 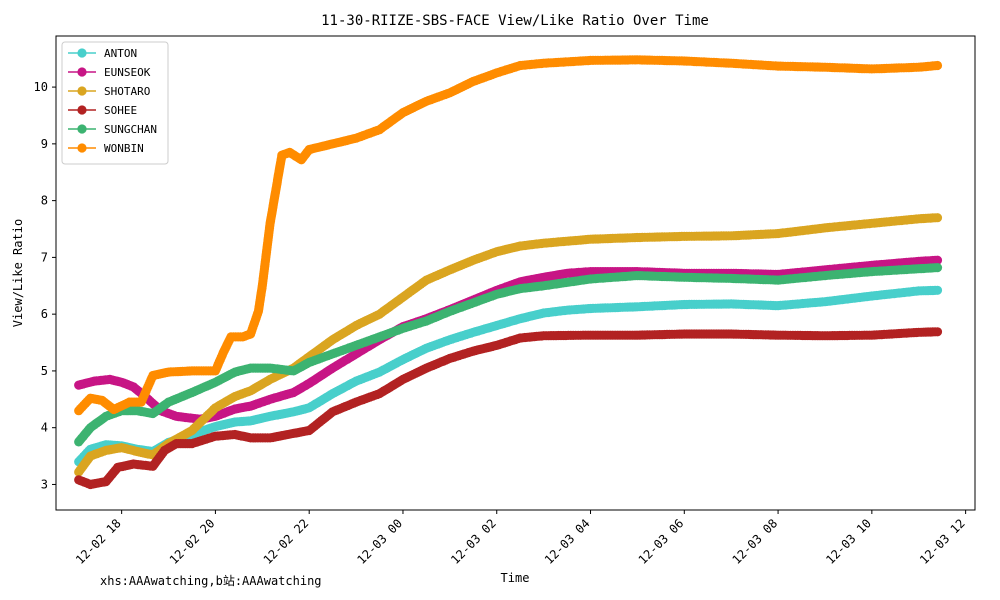 What do you see at coordinates (127, 91) in the screenshot?
I see `legend-label: SHOTARO` at bounding box center [127, 91].